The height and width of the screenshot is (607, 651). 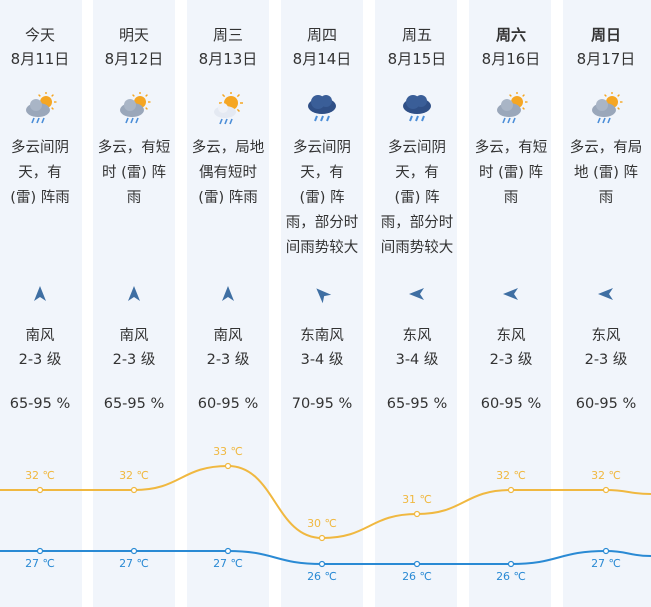 I want to click on description-line: 偶有短时, so click(x=228, y=173).